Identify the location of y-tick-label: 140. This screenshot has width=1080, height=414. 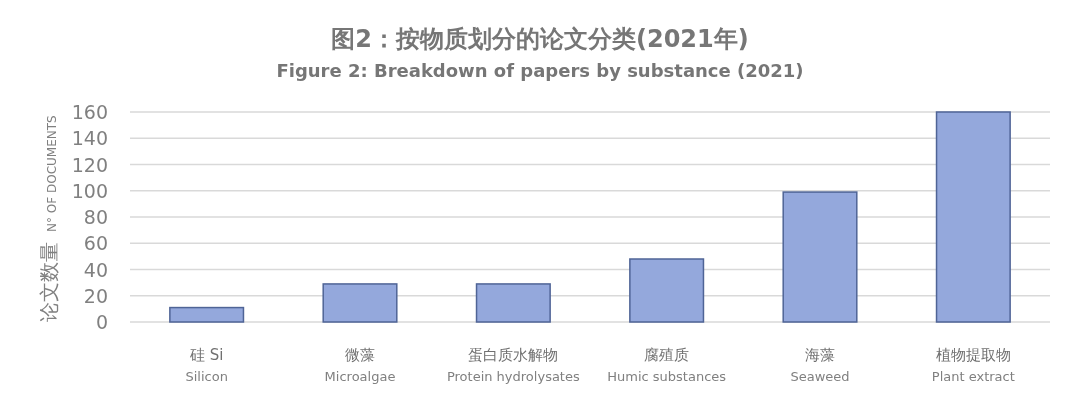
(89, 138).